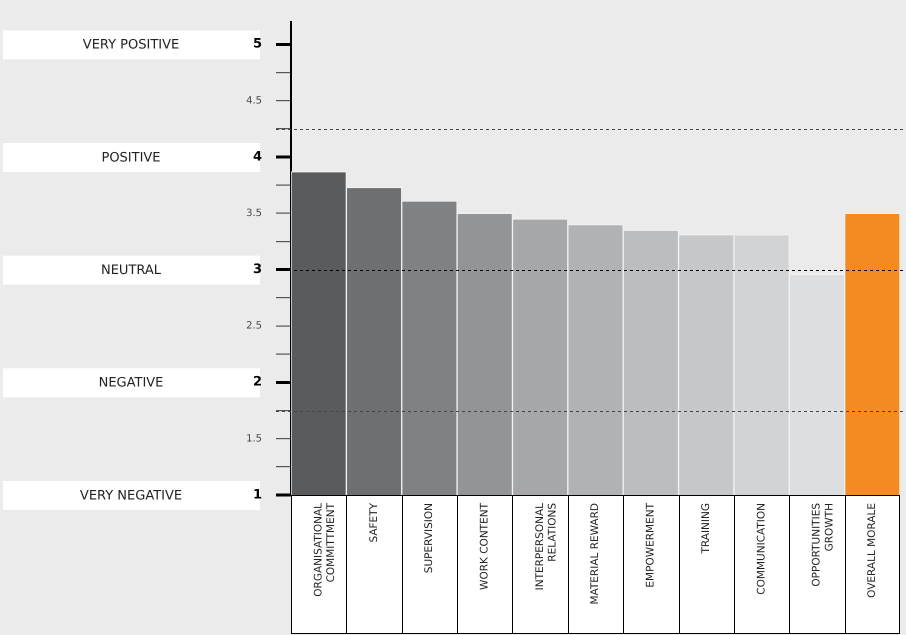 The height and width of the screenshot is (635, 906). Describe the element at coordinates (325, 549) in the screenshot. I see `x-tick-label: ORGANISATIONAL COMMITTMENT` at that location.